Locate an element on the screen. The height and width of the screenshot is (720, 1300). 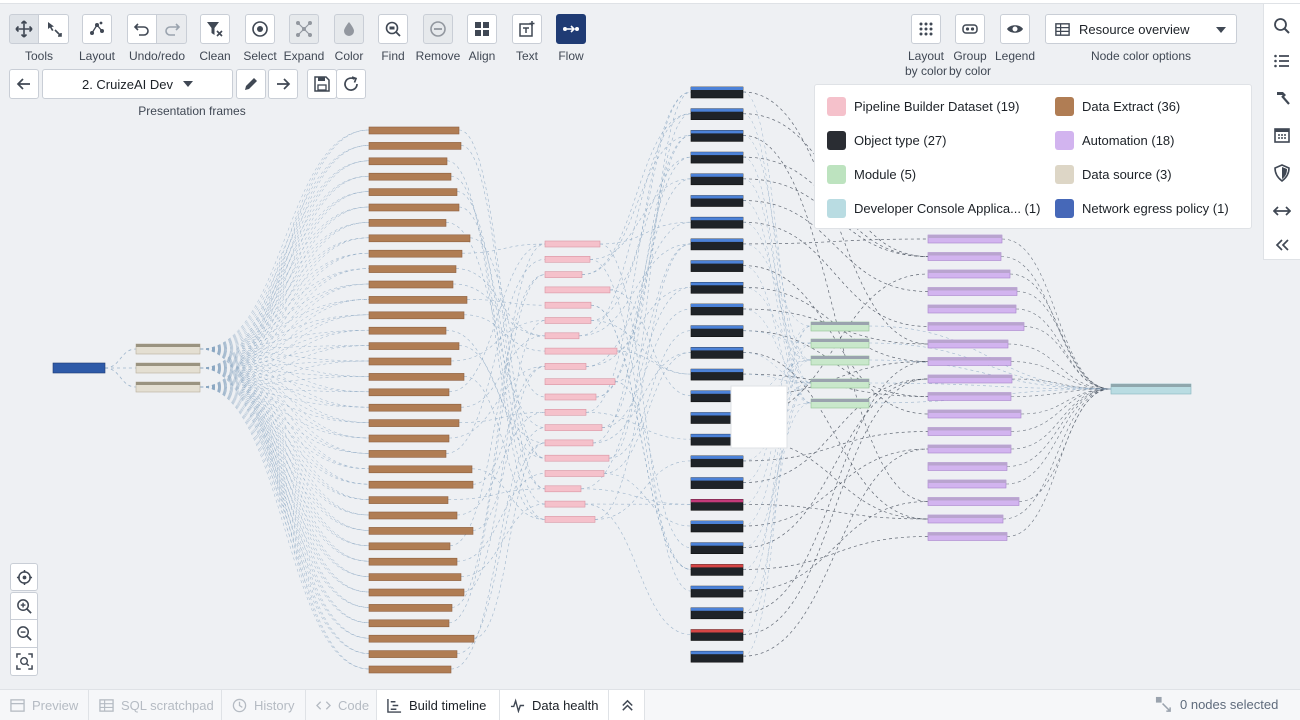
tab-data-health: Data health is located at coordinates (554, 705).